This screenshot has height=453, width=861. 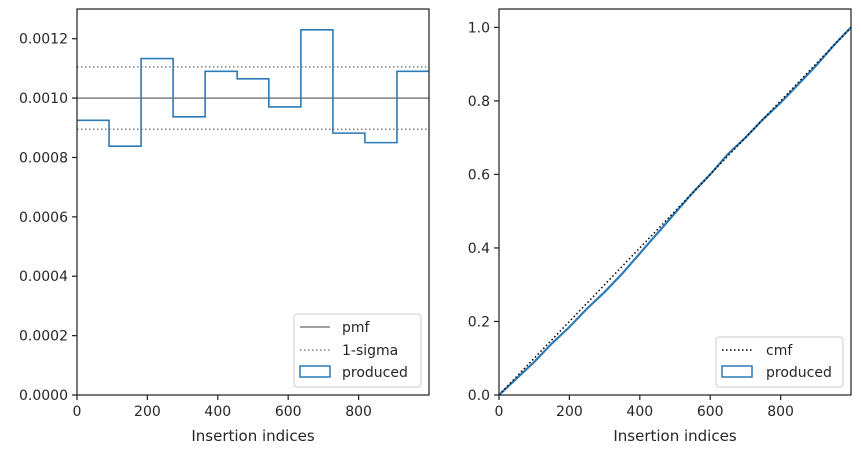 I want to click on cumulative-legend-box, so click(x=779, y=362).